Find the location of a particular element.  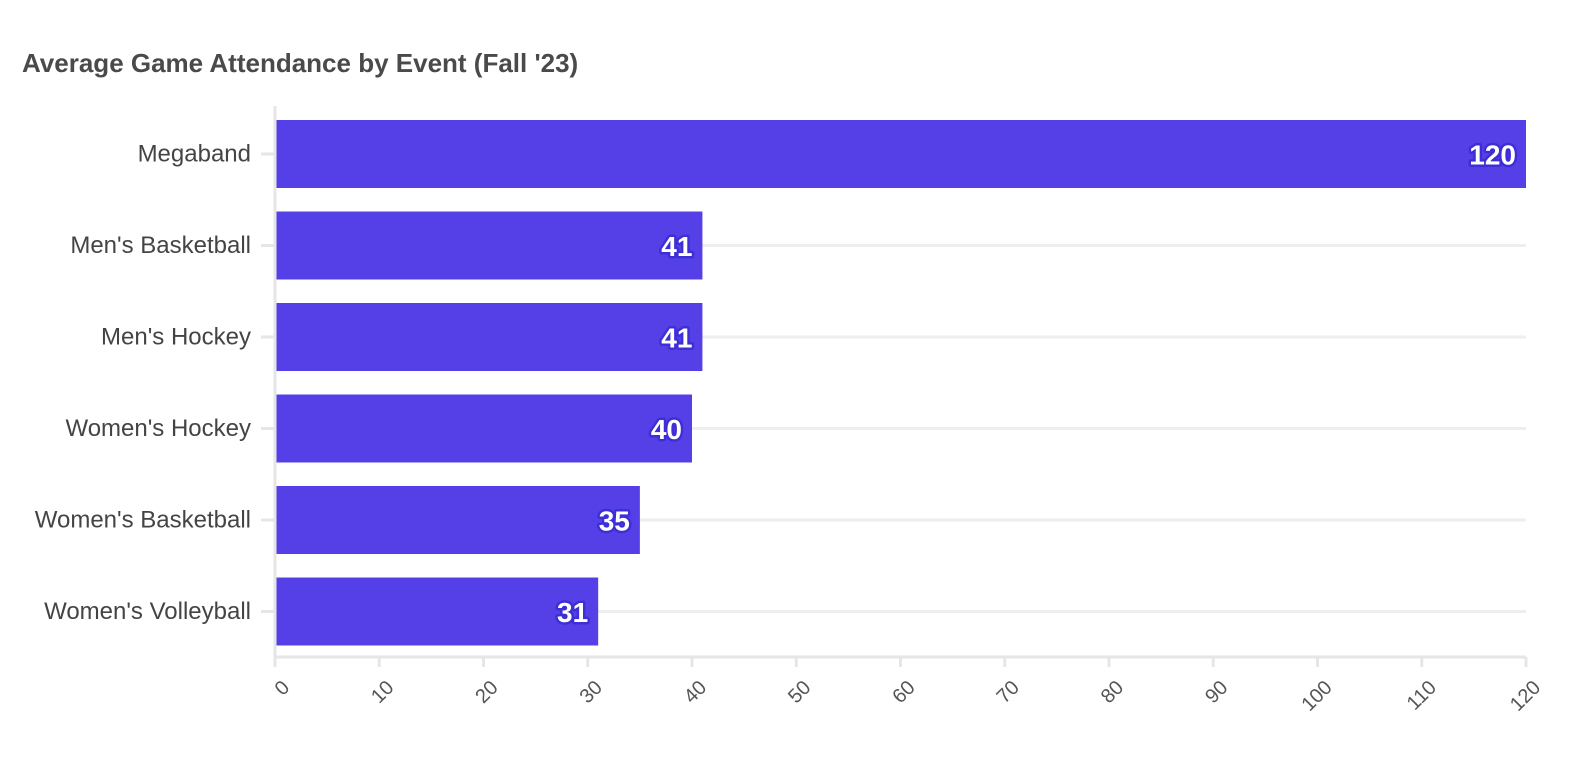

x-tick-label: 50 is located at coordinates (799, 692).